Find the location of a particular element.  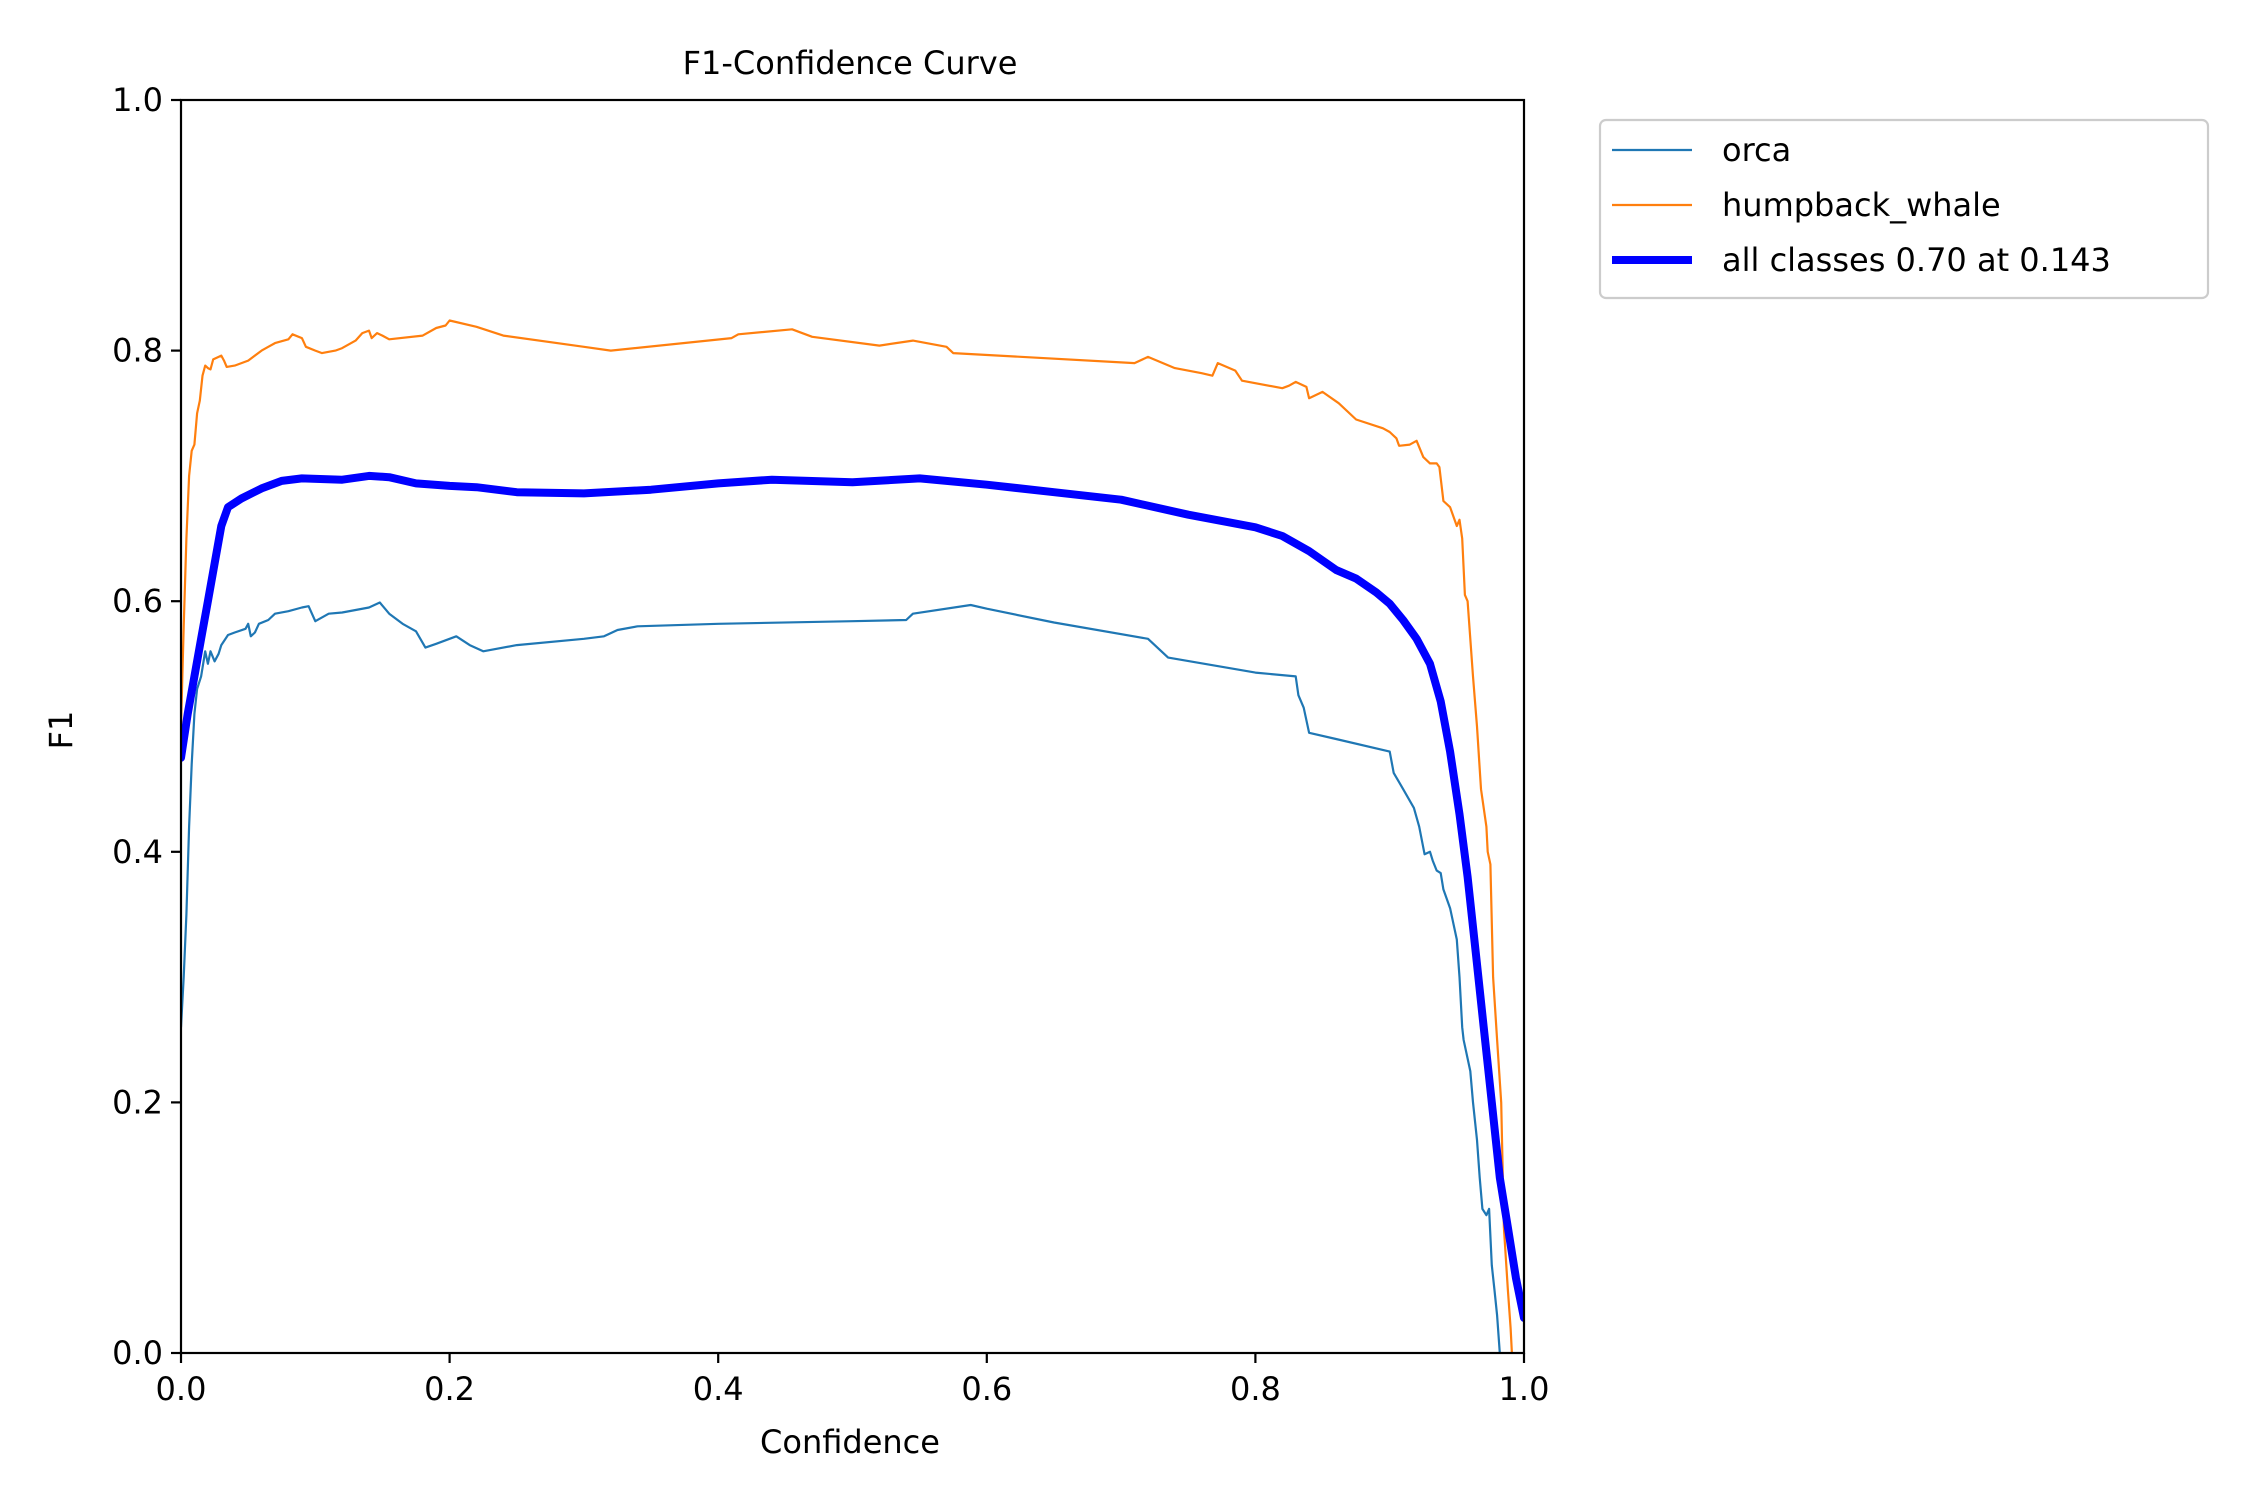

chart-title: F1-Confidence Curve is located at coordinates (850, 63).